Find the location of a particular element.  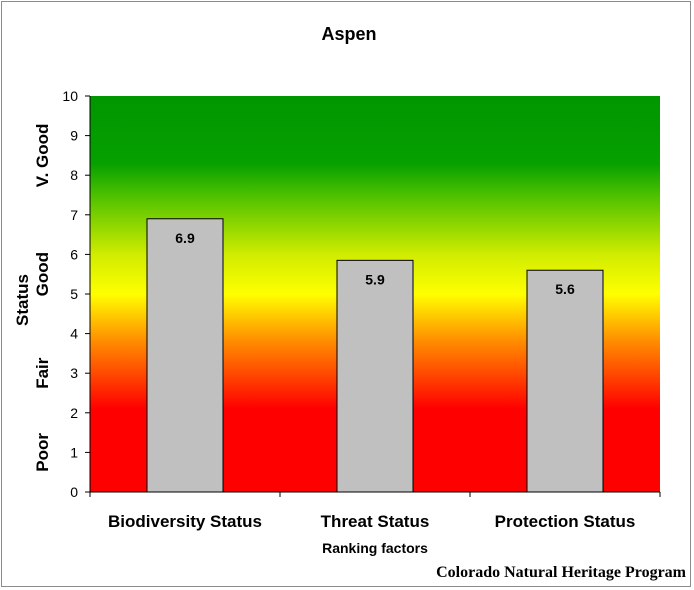

y-tick-label: 7 is located at coordinates (74, 215).